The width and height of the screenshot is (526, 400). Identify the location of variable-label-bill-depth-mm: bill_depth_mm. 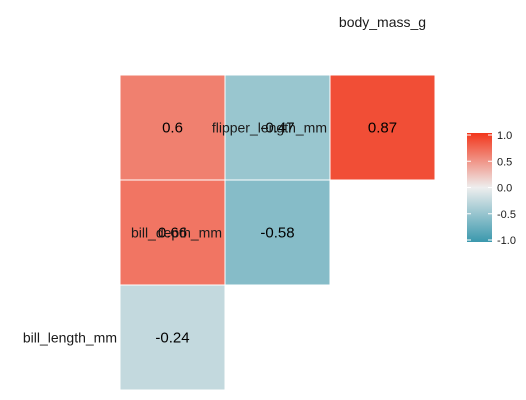
(176, 233).